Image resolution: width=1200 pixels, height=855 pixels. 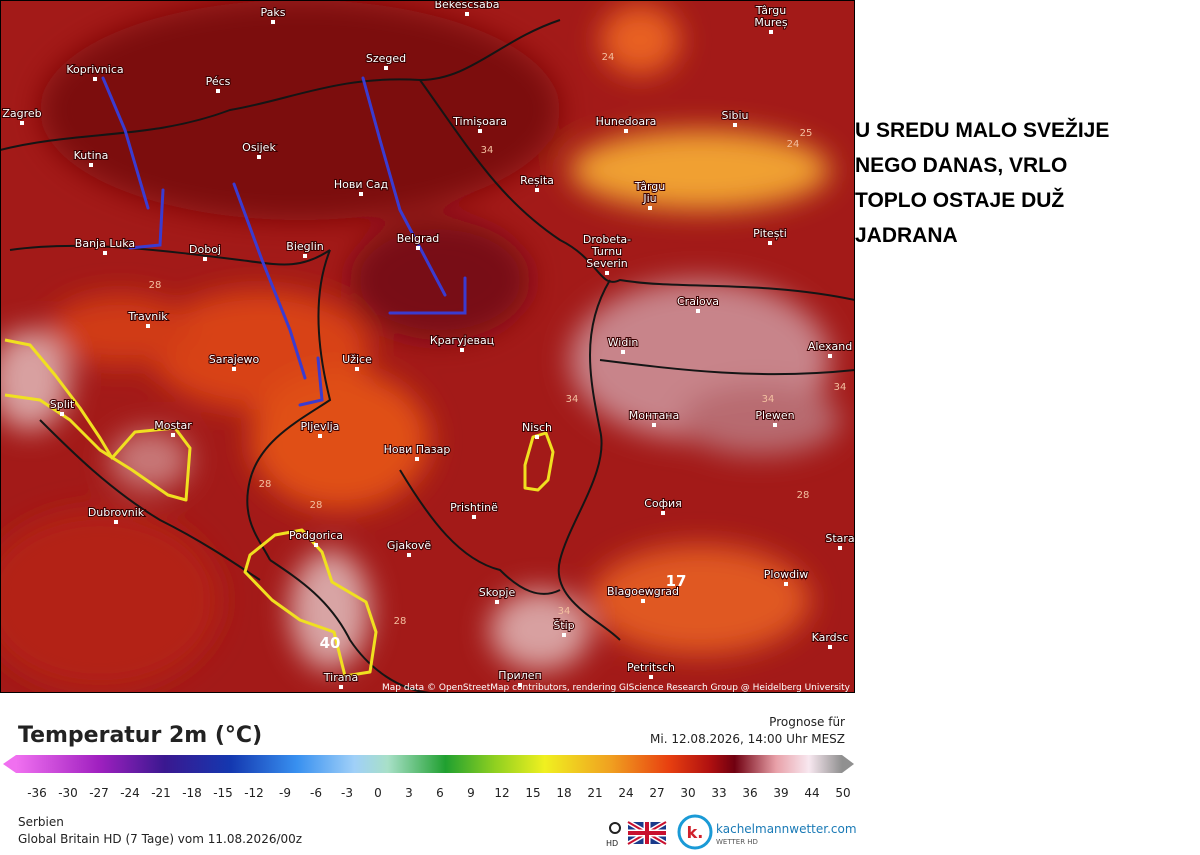 I want to click on place-label: Skopje, so click(x=497, y=592).